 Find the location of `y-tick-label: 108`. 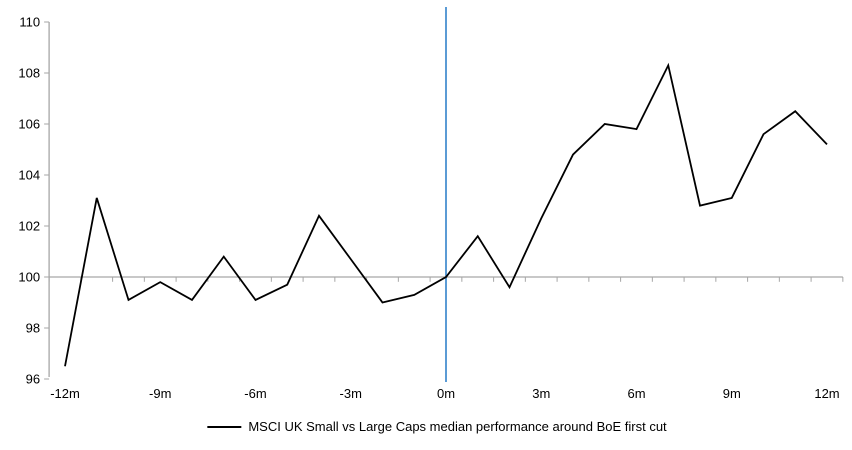

y-tick-label: 108 is located at coordinates (29, 73).